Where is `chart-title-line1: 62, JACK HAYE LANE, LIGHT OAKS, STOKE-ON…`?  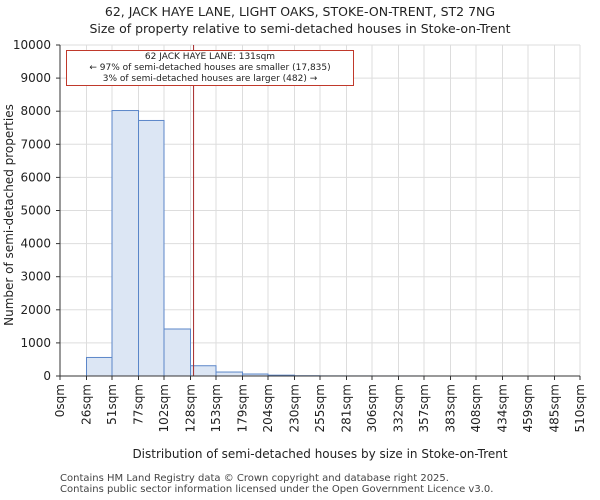
chart-title-line1: 62, JACK HAYE LANE, LIGHT OAKS, STOKE-ON… is located at coordinates (300, 11).